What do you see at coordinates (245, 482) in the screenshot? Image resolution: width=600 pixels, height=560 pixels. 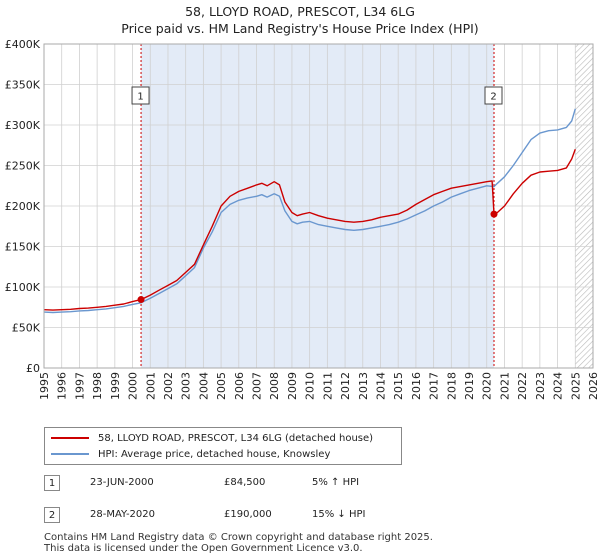 I see `transaction-price: £84,500` at bounding box center [245, 482].